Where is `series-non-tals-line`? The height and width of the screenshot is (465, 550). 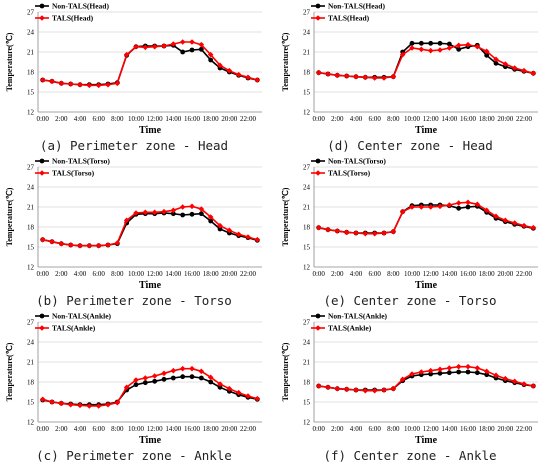 series-non-tals-line is located at coordinates (426, 381).